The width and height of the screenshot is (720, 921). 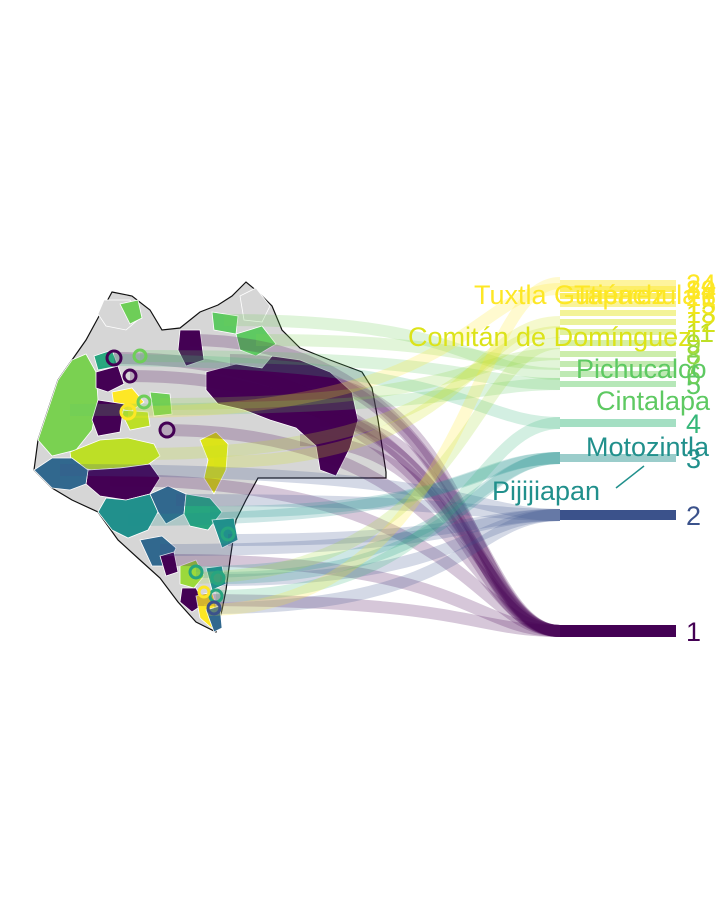 I want to click on label-comitan: Comitán de Domínguez, so click(x=550, y=337).